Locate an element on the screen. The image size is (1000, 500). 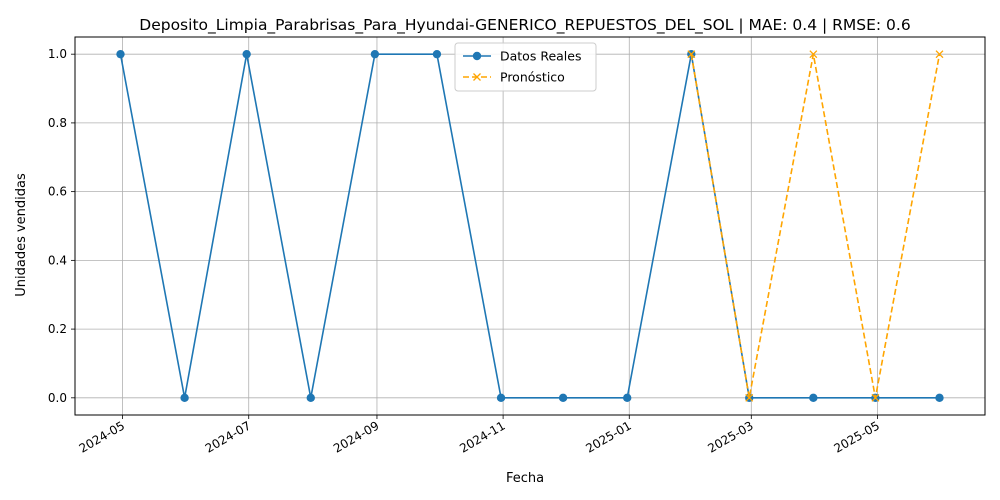
legend-box is located at coordinates (525, 67).